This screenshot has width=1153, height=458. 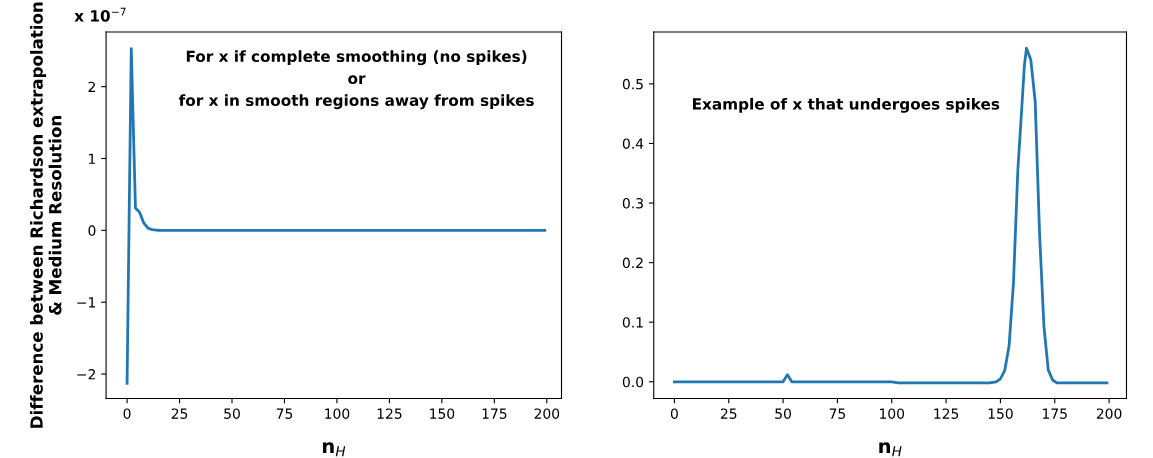 What do you see at coordinates (100, 14) in the screenshot?
I see `text: x 10$^{−7}$` at bounding box center [100, 14].